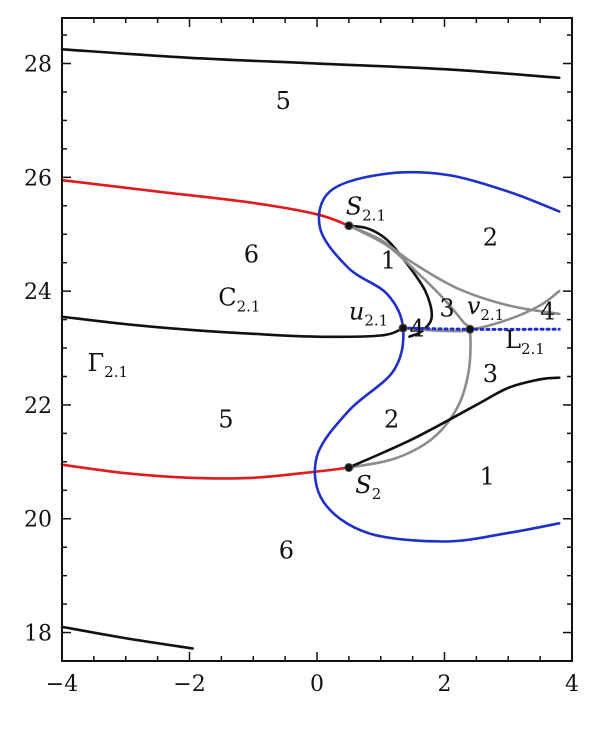 Image resolution: width=600 pixels, height=739 pixels. Describe the element at coordinates (283, 101) in the screenshot. I see `region-label-0: 5` at that location.